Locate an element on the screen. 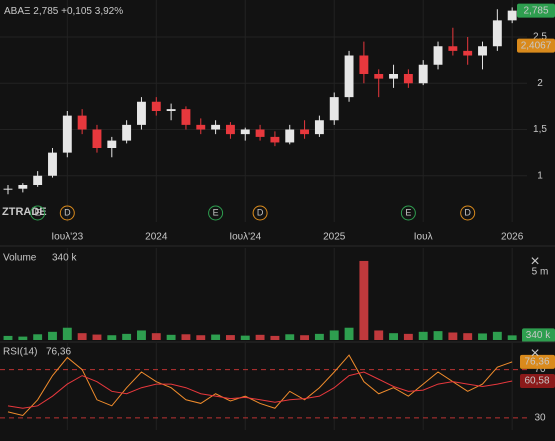 The height and width of the screenshot is (441, 555). header-symbol: ΑΒΑΞ is located at coordinates (18, 11).